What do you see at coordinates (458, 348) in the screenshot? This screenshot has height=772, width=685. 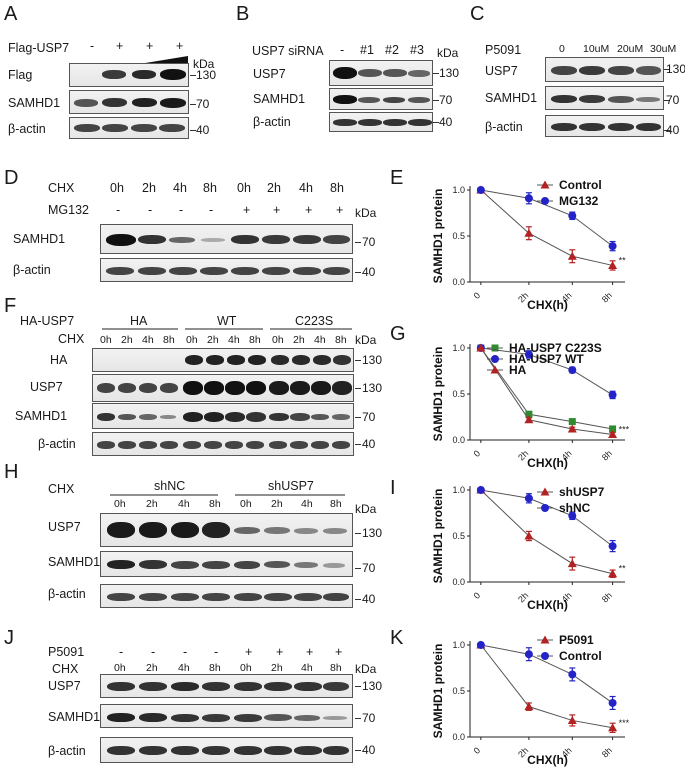 I see `y-tick-label: 1.0` at bounding box center [458, 348].